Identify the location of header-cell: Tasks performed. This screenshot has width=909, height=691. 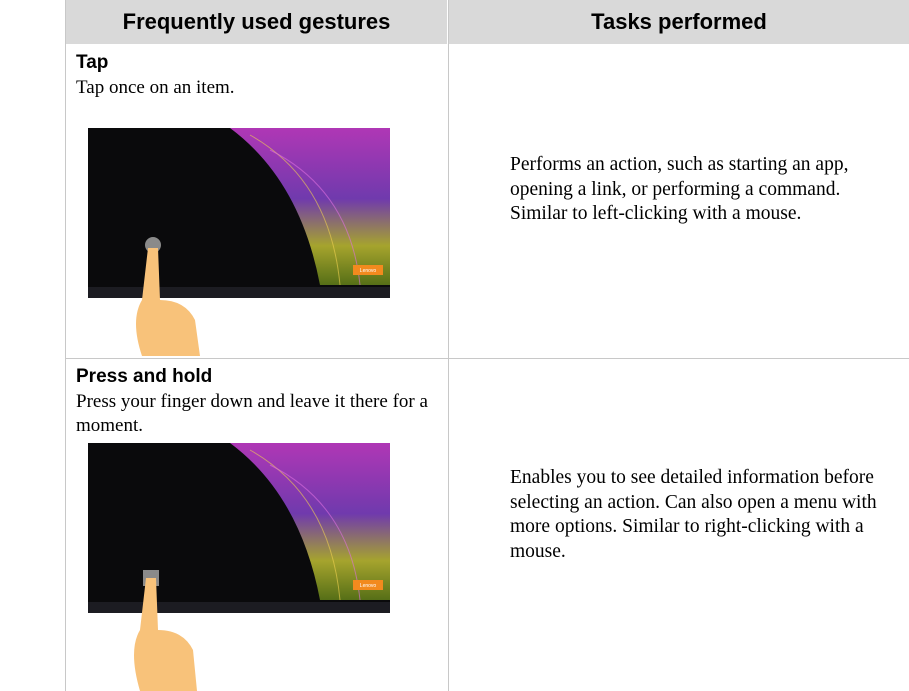
(679, 22).